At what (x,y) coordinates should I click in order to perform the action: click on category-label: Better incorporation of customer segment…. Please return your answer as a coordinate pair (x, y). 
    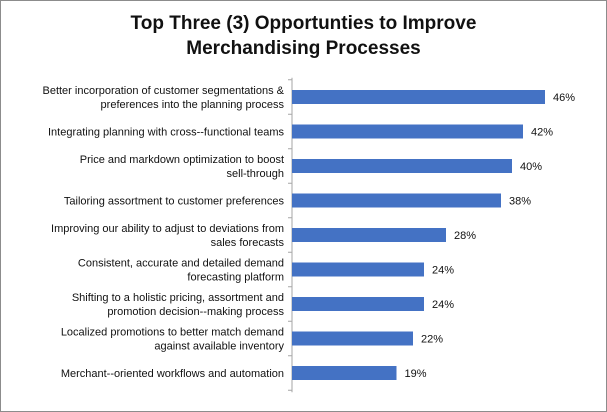
    Looking at the image, I should click on (163, 91).